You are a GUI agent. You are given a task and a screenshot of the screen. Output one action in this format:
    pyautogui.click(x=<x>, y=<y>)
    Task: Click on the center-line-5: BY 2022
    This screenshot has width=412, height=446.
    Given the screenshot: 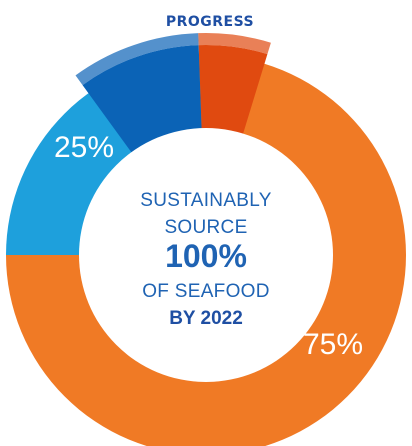 What is the action you would take?
    pyautogui.click(x=206, y=318)
    